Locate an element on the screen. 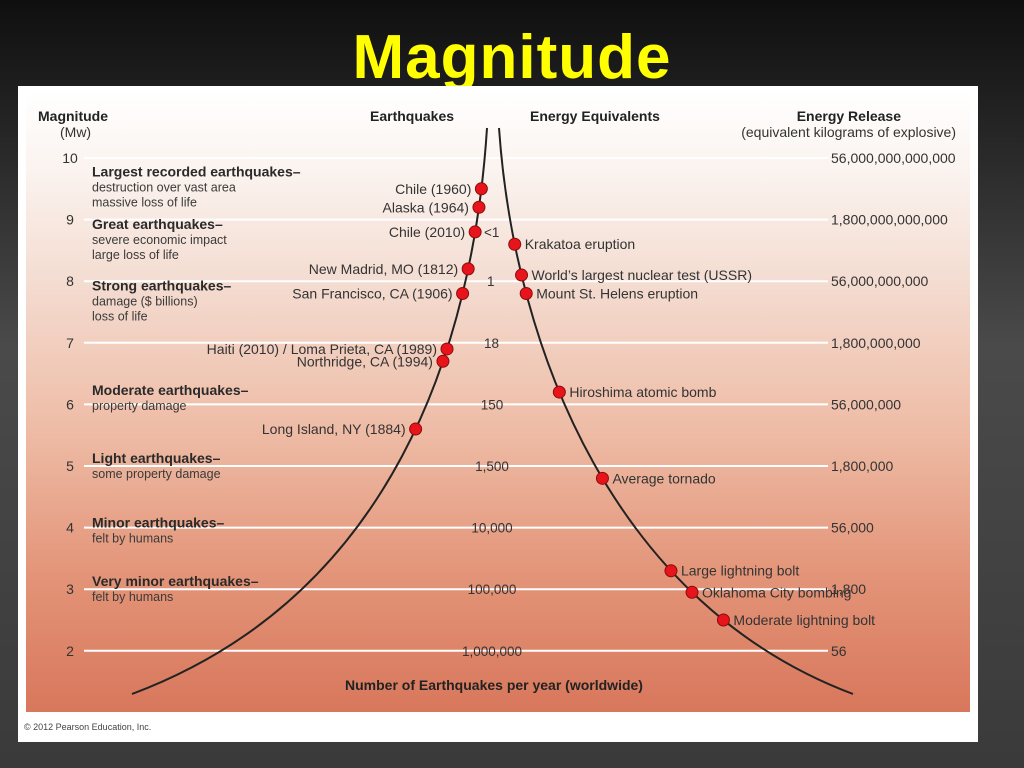 This screenshot has height=768, width=1024. category-title: Great earthquakes– is located at coordinates (157, 224).